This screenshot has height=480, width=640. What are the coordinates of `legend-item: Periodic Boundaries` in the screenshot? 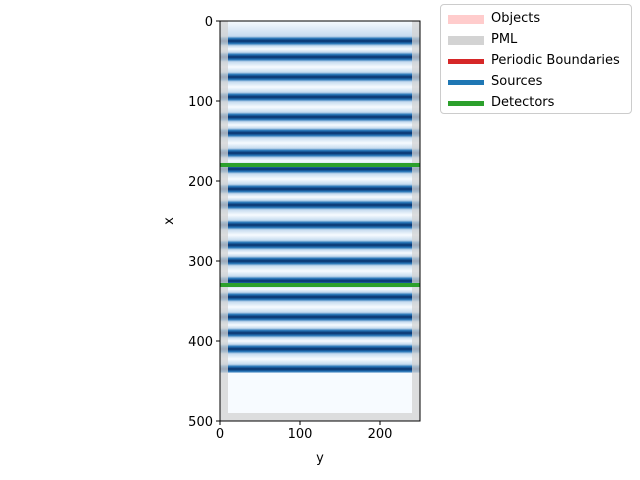 It's located at (536, 61).